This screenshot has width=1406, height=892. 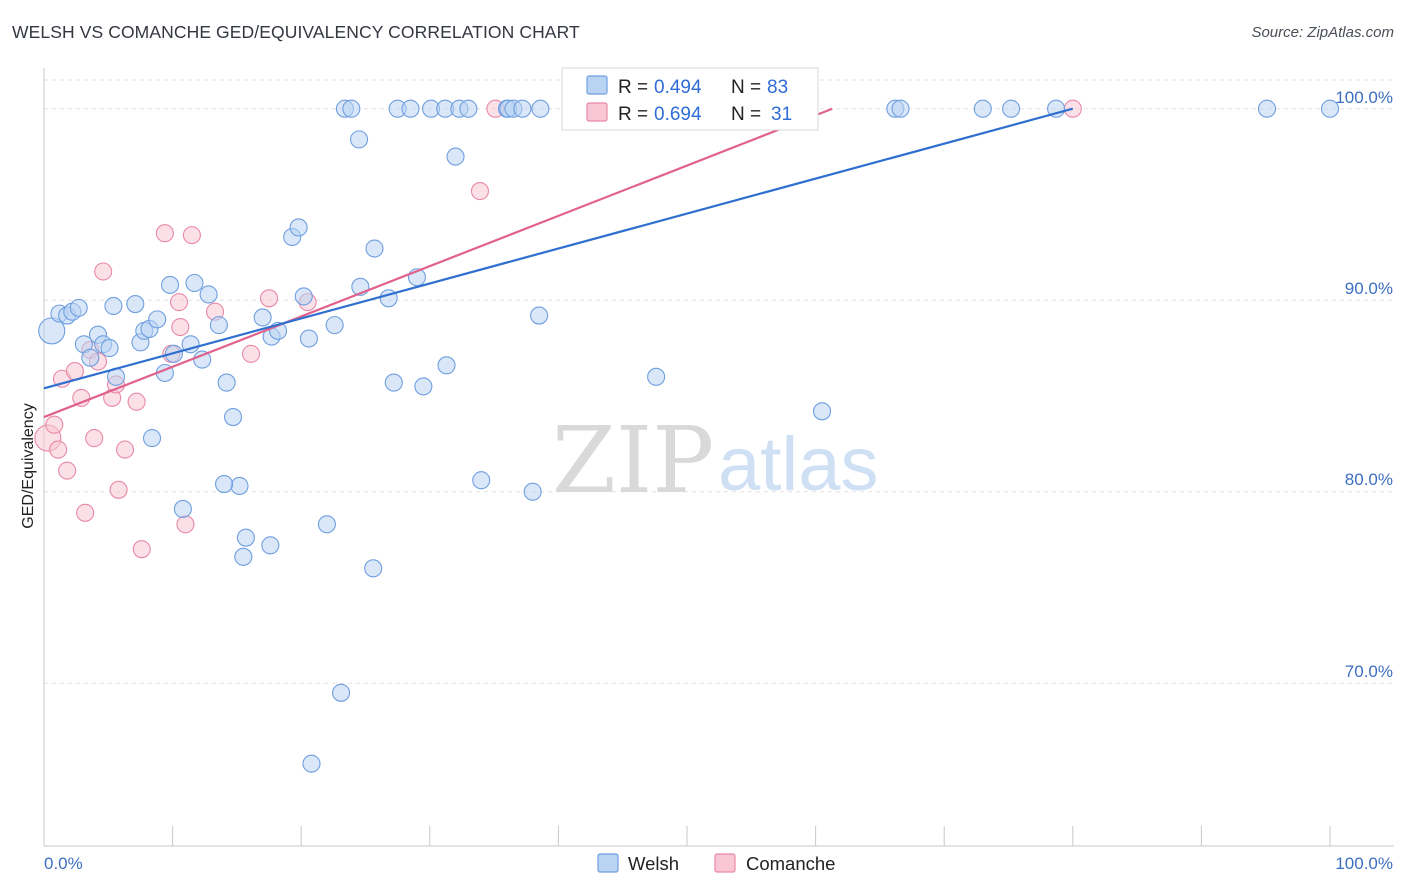 What do you see at coordinates (678, 87) in the screenshot?
I see `legend-welsh-r-value: 0.494` at bounding box center [678, 87].